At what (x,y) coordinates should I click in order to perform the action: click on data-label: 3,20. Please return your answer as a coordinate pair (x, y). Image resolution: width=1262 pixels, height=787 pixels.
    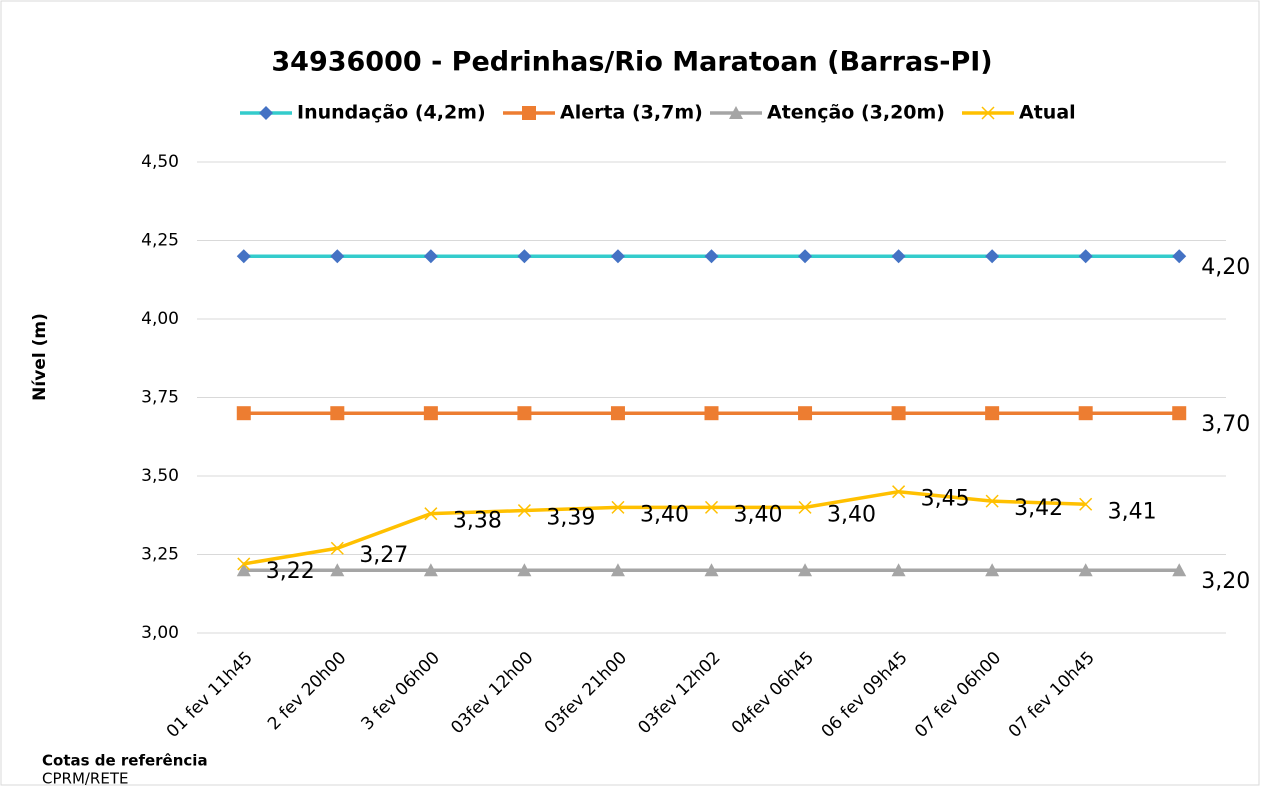
    Looking at the image, I should click on (1225, 581).